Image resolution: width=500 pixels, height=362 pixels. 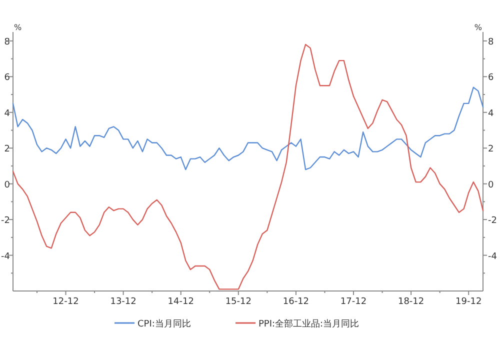 What do you see at coordinates (7, 78) in the screenshot?
I see `y-tick-label: 6` at bounding box center [7, 78].